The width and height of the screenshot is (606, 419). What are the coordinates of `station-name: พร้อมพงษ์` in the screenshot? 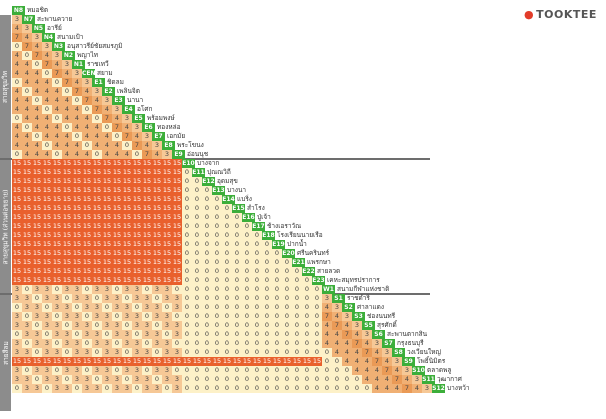 It's located at (161, 118).